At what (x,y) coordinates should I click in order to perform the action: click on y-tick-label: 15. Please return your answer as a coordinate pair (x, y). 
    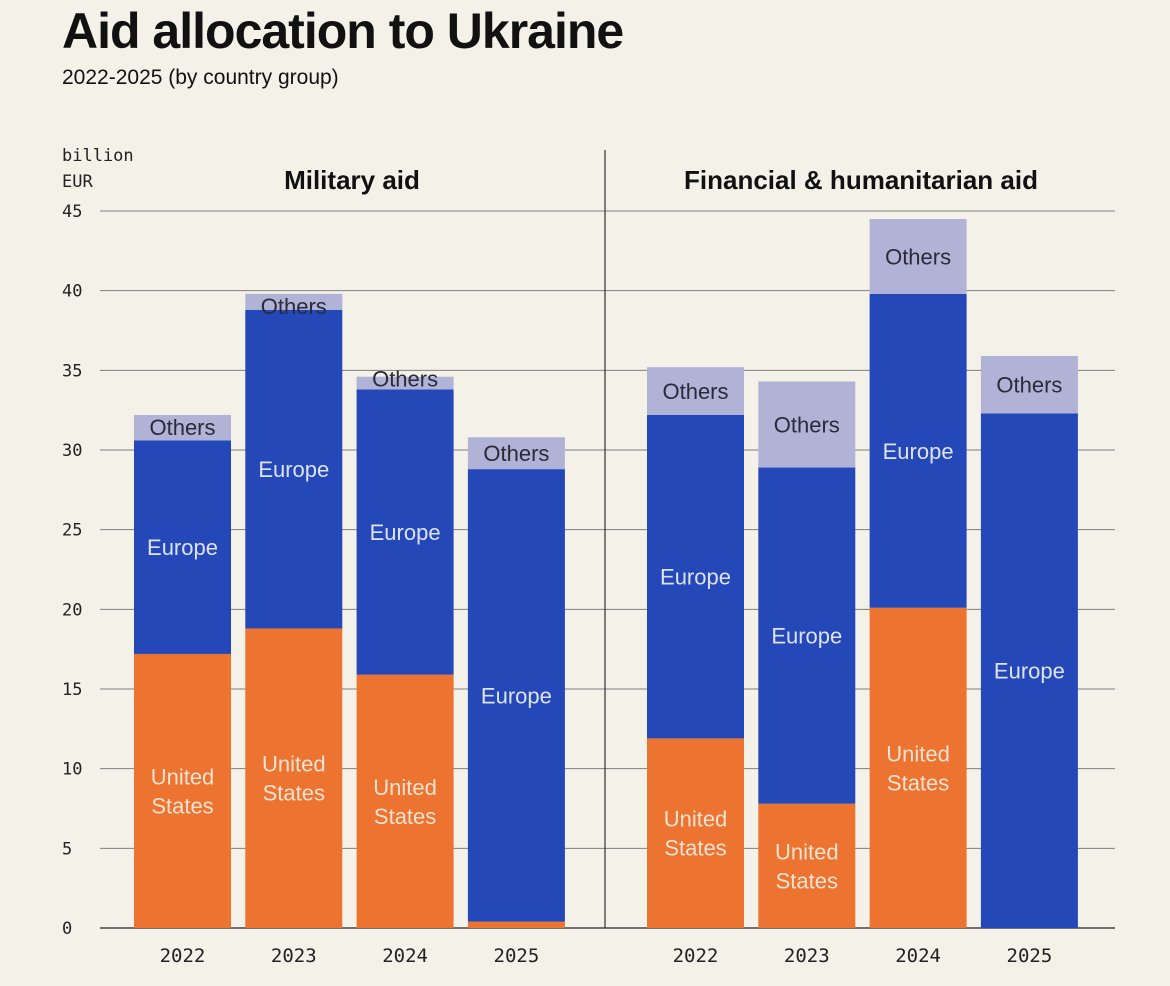
    Looking at the image, I should click on (72, 690).